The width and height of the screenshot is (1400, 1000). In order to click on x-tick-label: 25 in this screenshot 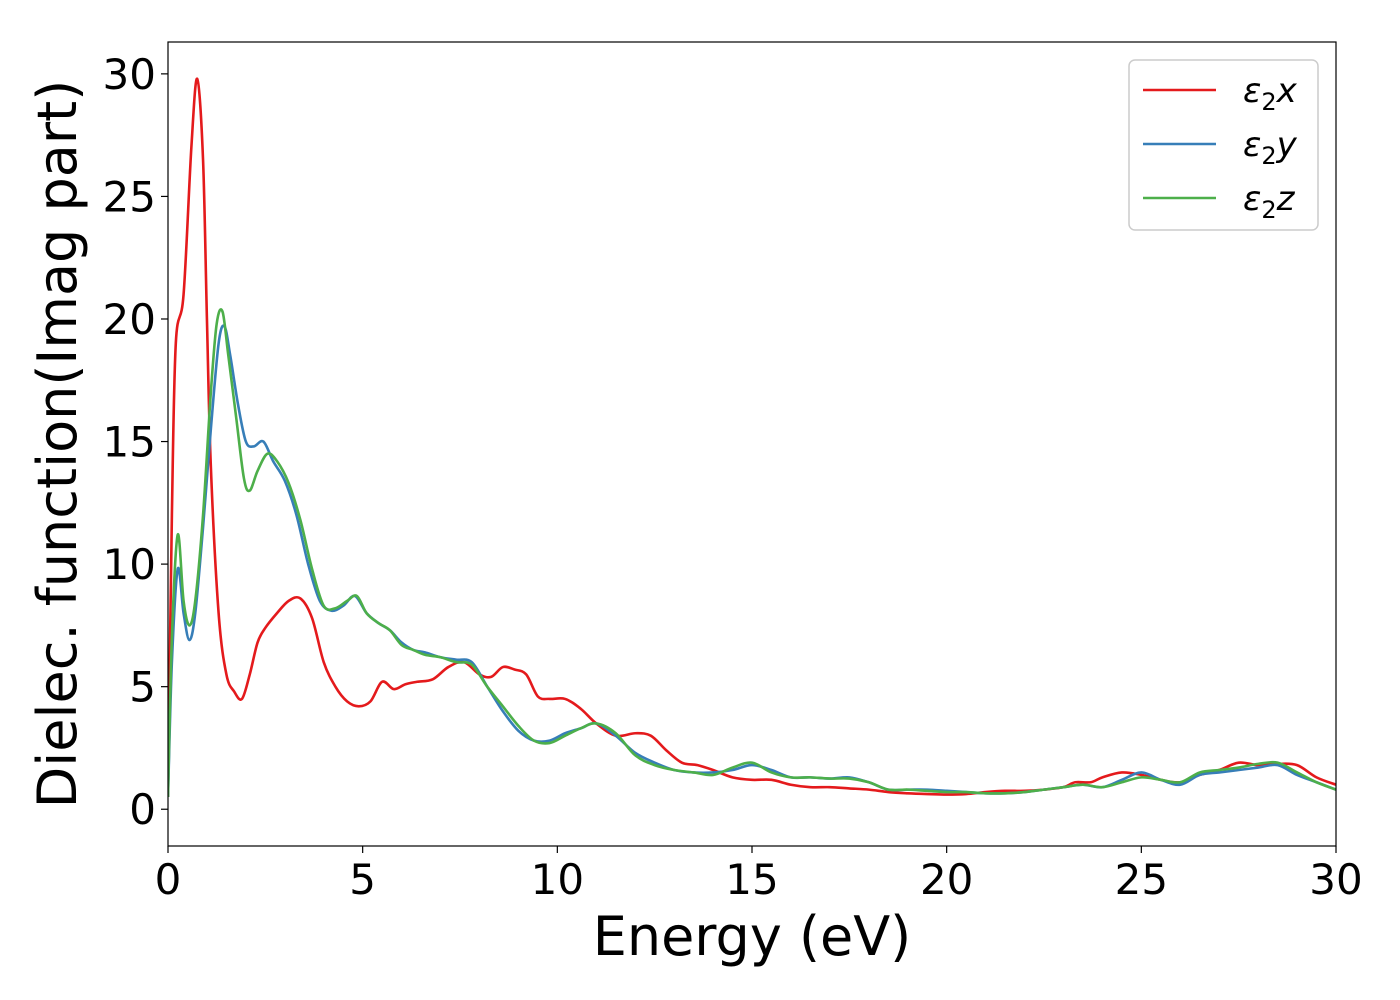, I will do `click(1141, 879)`.